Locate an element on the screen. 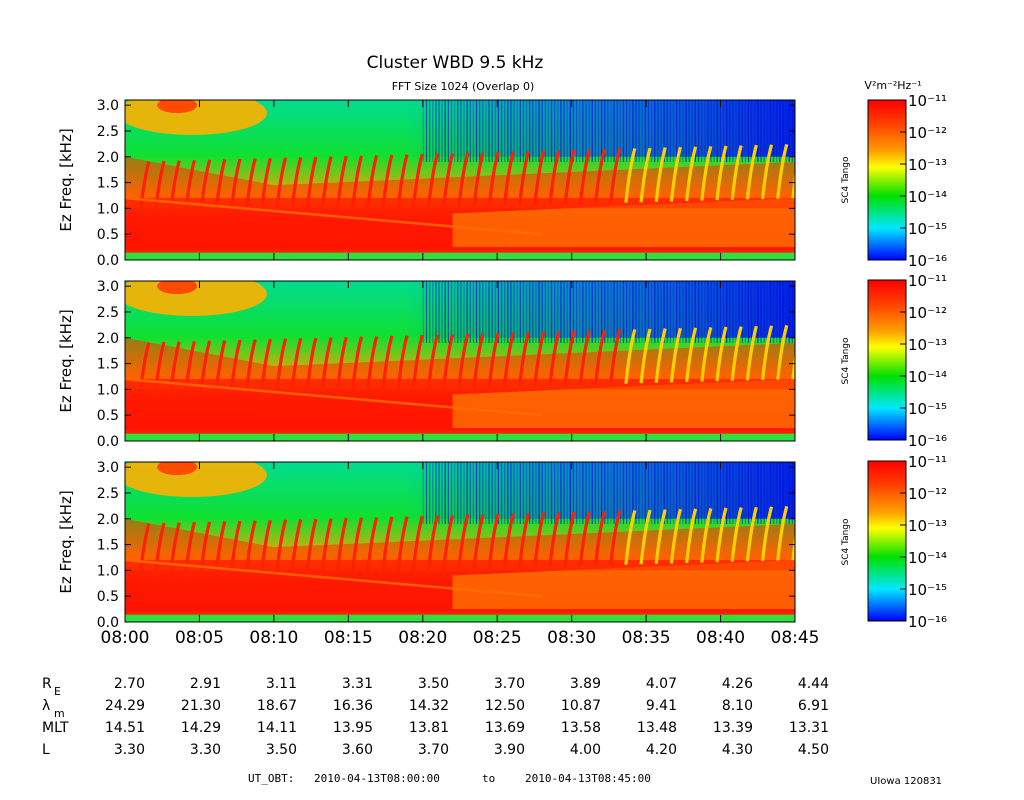 This screenshot has height=800, width=1024. ephemeris-value: 3.70 is located at coordinates (433, 750).